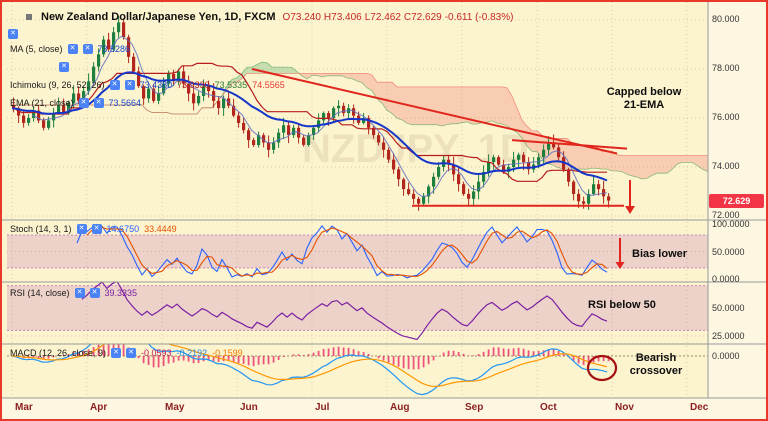  What do you see at coordinates (357, 251) in the screenshot?
I see `stochastic-panel` at bounding box center [357, 251].